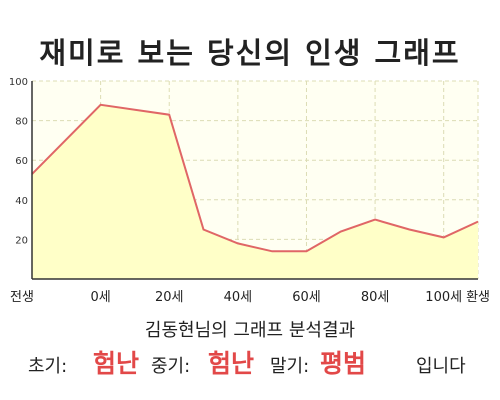 The image size is (500, 400). Describe the element at coordinates (231, 363) in the screenshot. I see `middle-value: 험난` at that location.